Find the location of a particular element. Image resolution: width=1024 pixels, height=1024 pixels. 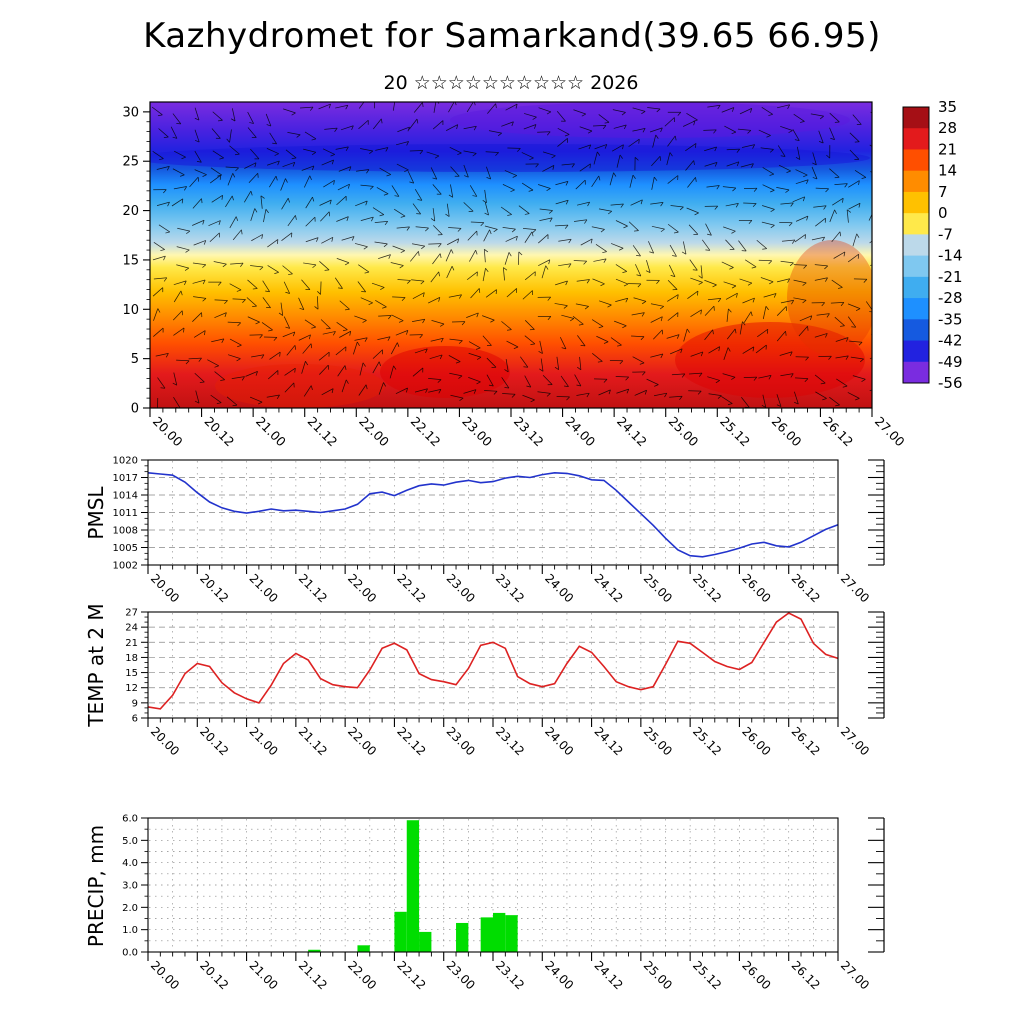

svg-text: 18 is located at coordinates (131, 658).